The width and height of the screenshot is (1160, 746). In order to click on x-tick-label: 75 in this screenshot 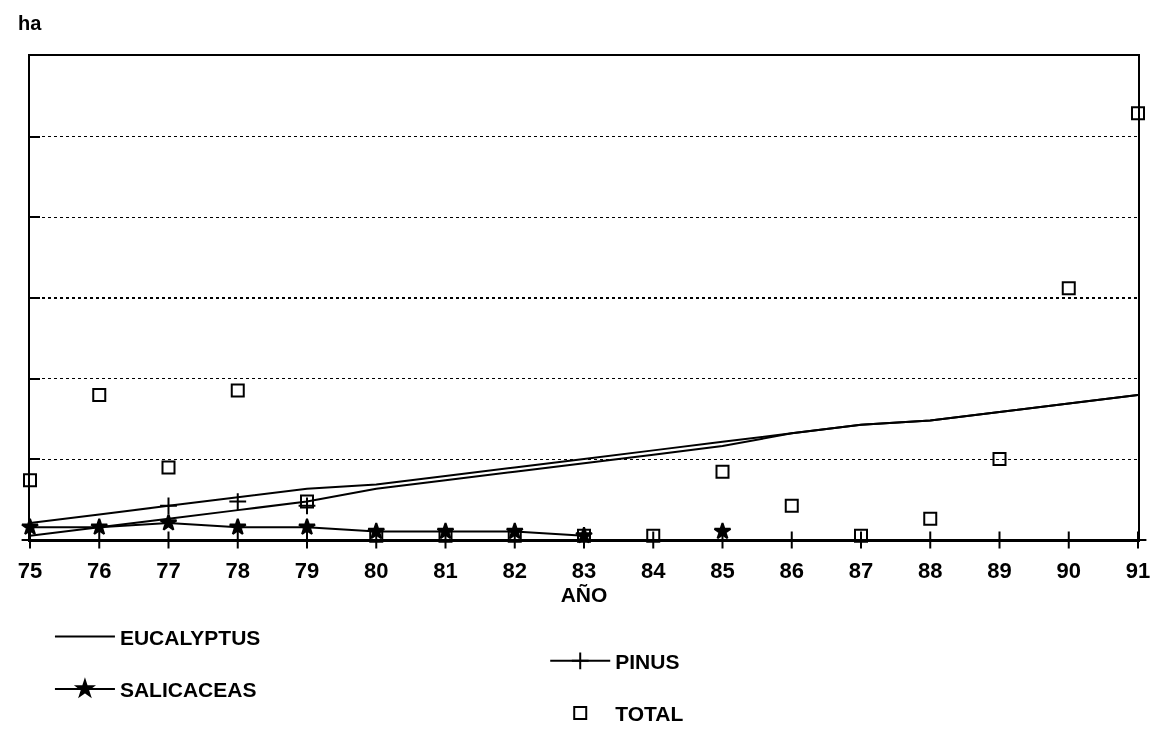, I will do `click(30, 571)`.